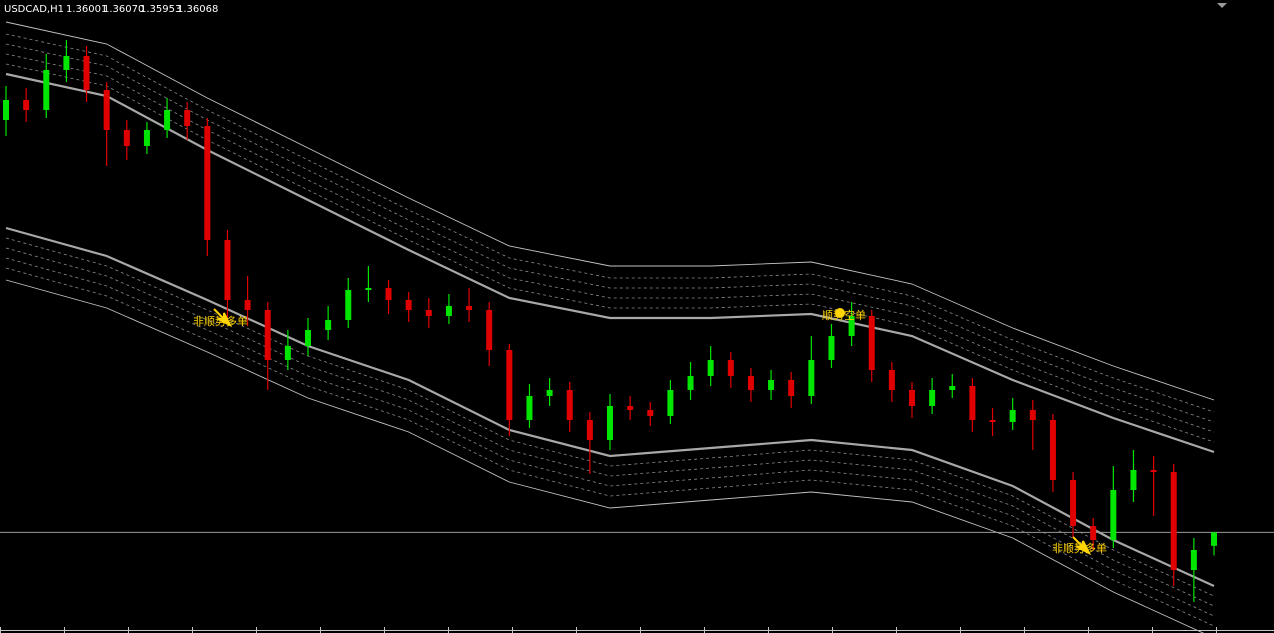 The image size is (1274, 633). I want to click on signal-dot, so click(840, 313).